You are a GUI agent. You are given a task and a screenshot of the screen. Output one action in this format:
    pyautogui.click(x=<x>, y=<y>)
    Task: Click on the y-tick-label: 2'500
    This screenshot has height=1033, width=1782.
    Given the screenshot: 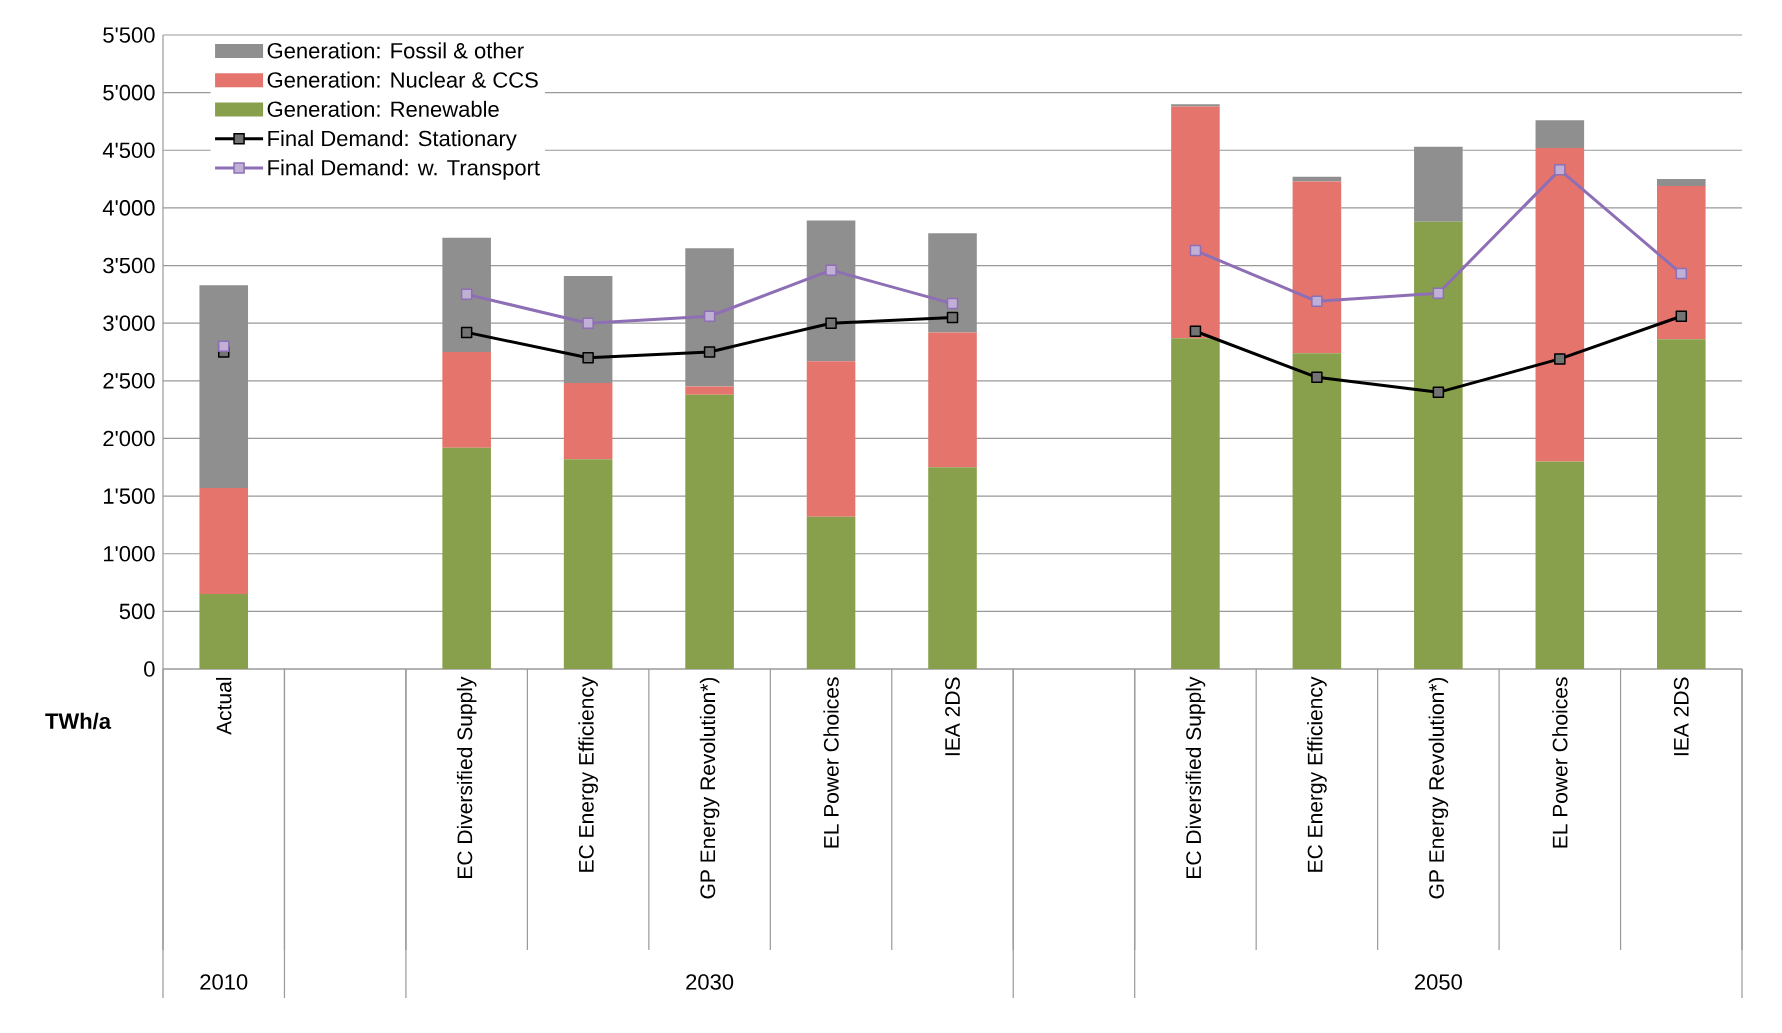 What is the action you would take?
    pyautogui.click(x=129, y=381)
    